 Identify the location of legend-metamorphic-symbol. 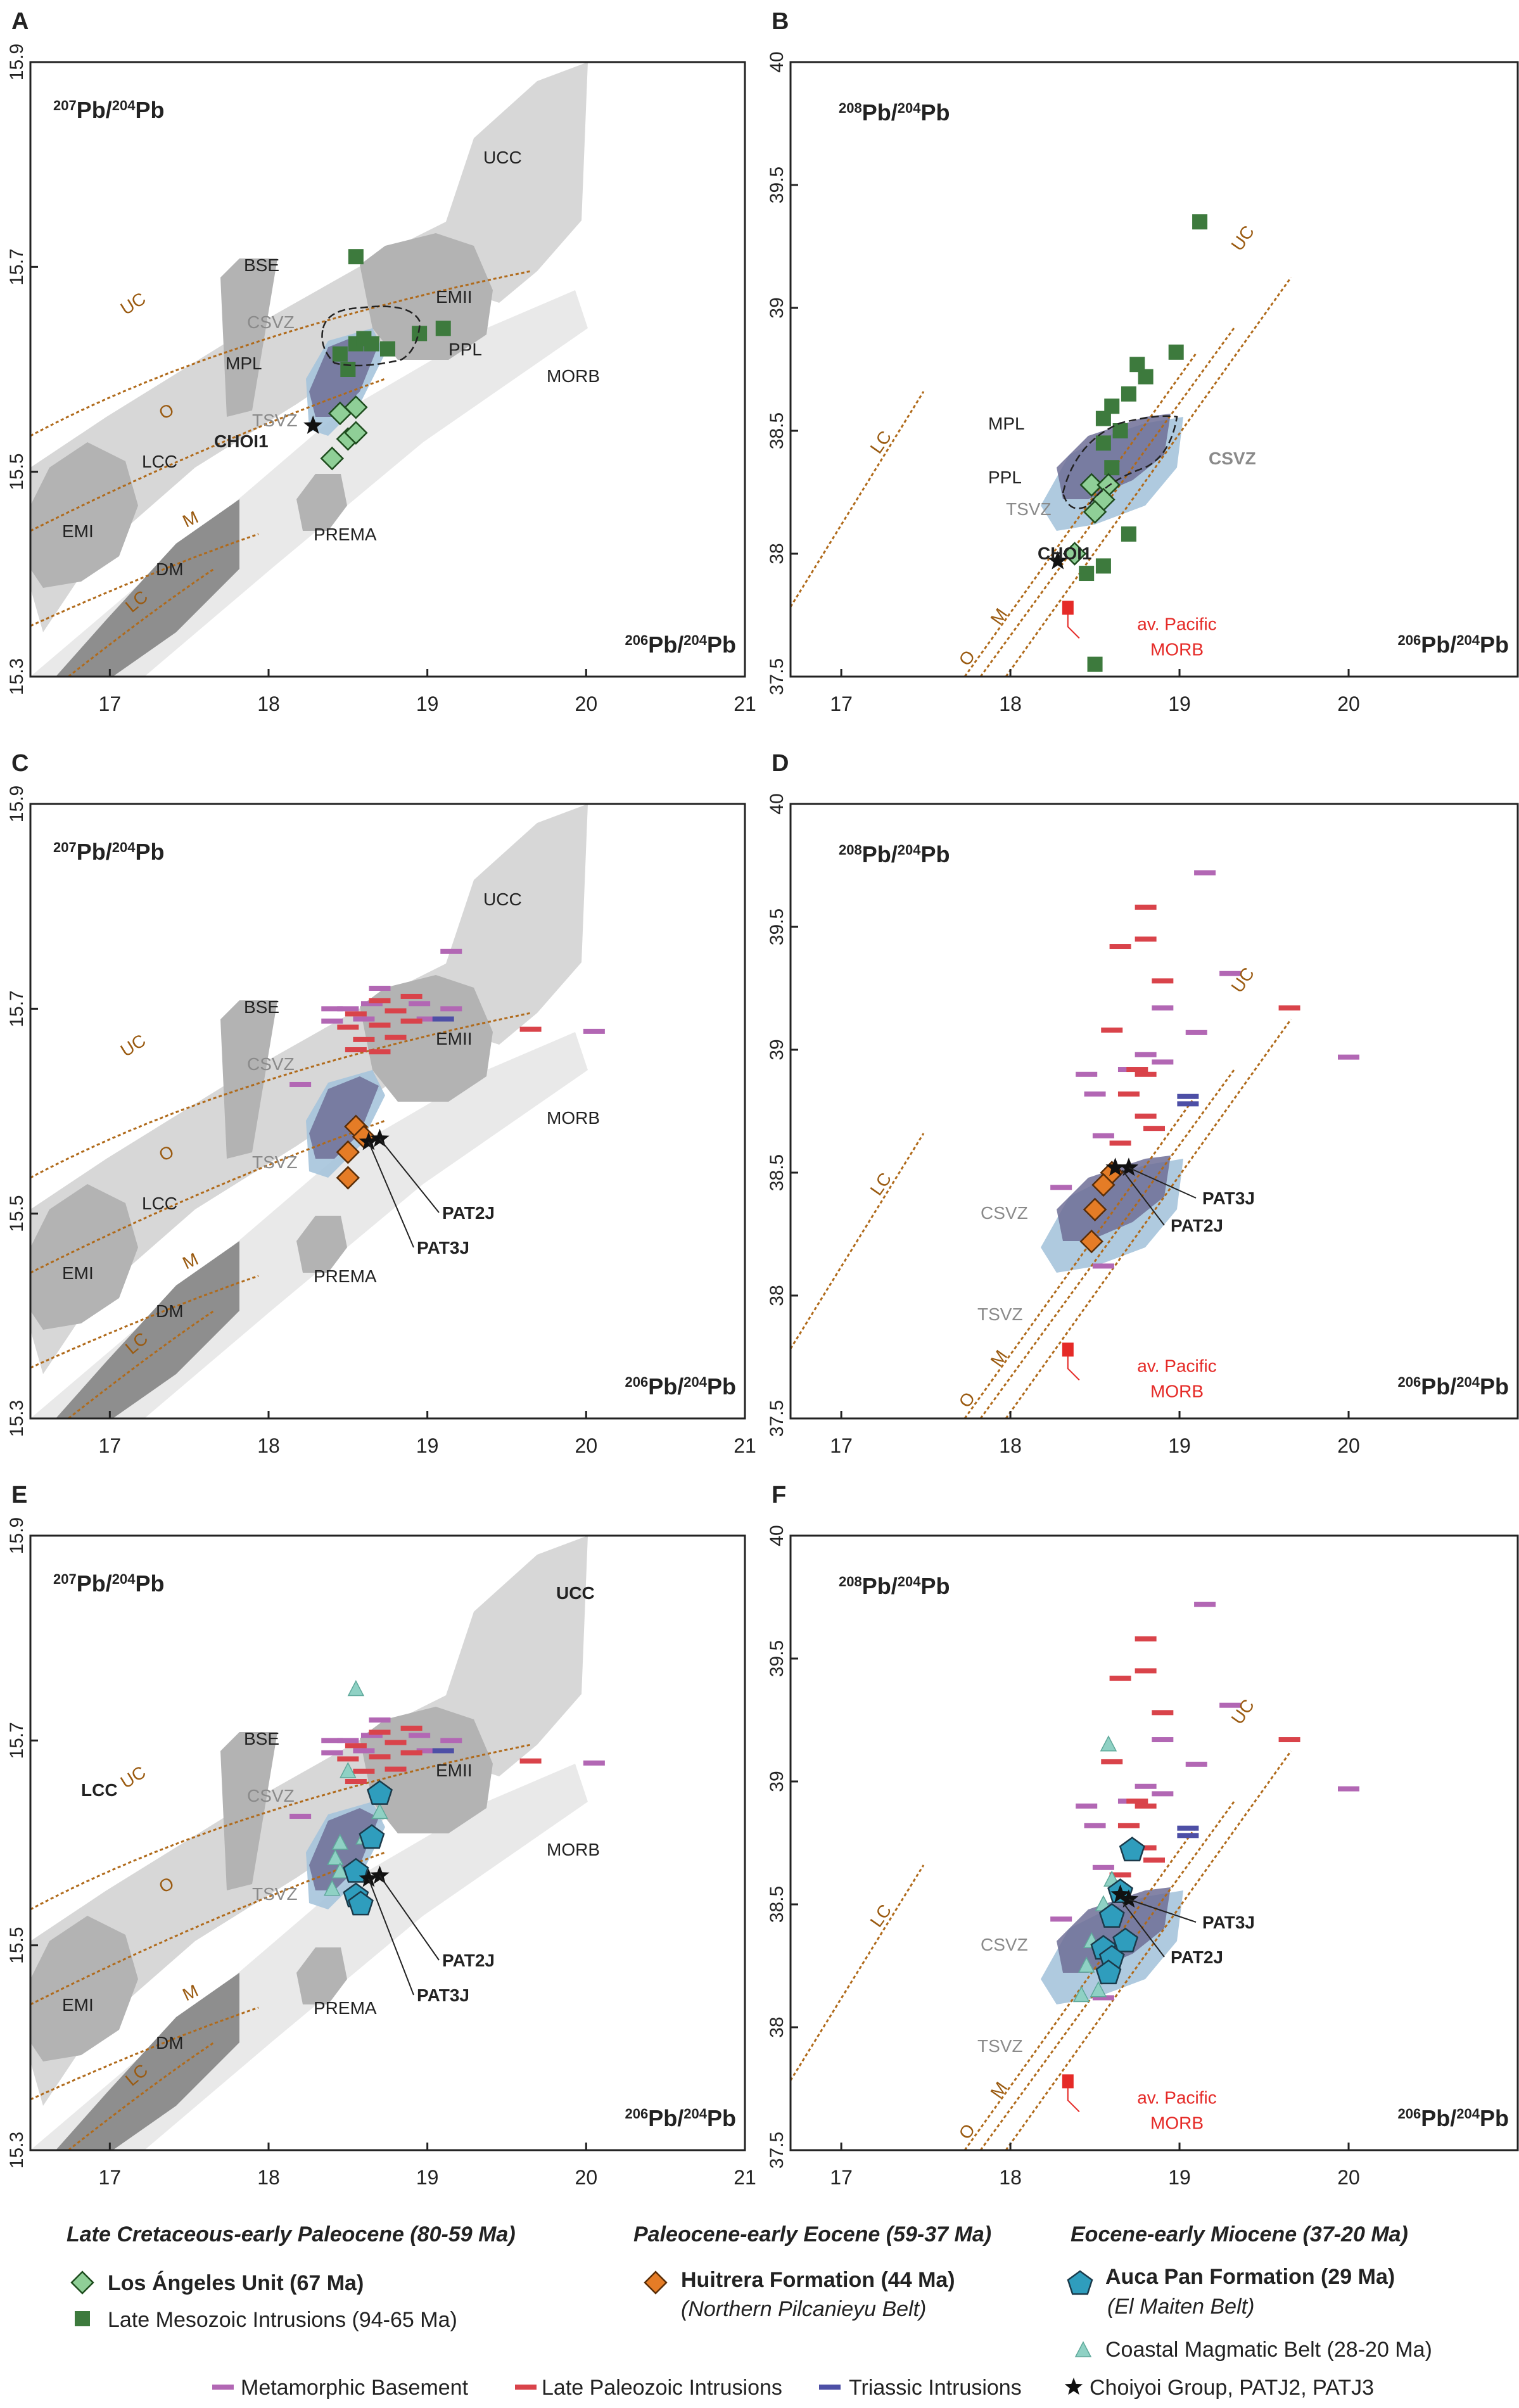
(223, 2387).